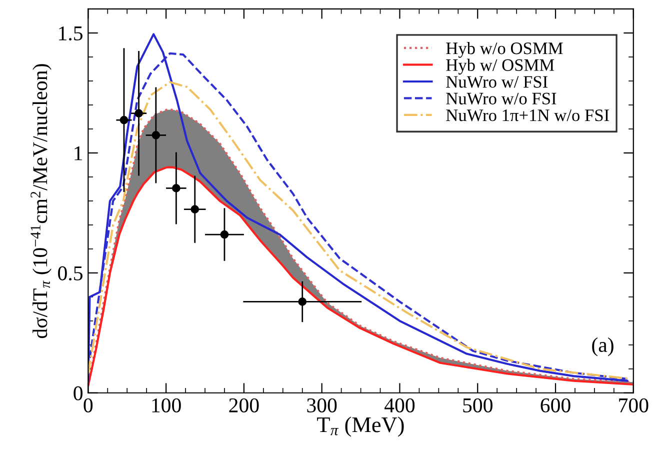 The width and height of the screenshot is (653, 449). I want to click on x-tick-label: 600, so click(555, 405).